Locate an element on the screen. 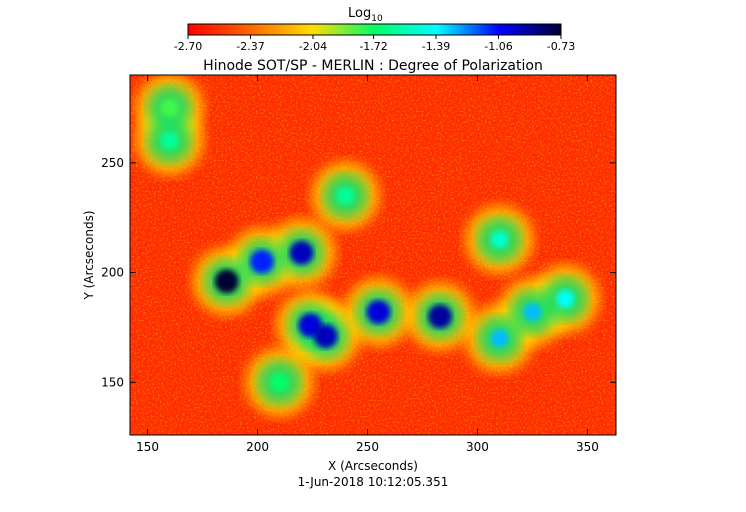 The width and height of the screenshot is (746, 512). colorbar-tick-label: -2.37 is located at coordinates (250, 46).